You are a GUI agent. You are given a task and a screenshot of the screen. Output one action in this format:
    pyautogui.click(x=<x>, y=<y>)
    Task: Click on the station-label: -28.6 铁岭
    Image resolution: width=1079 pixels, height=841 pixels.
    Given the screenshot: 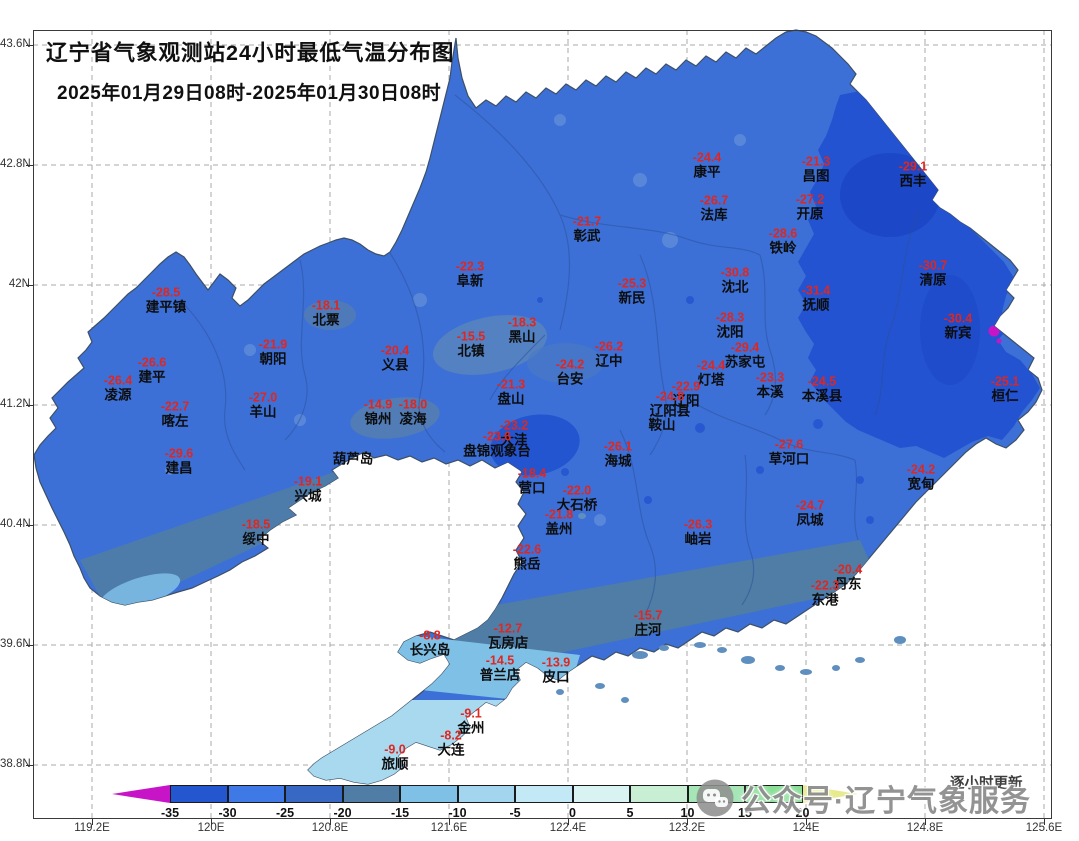 What is the action you would take?
    pyautogui.click(x=783, y=240)
    